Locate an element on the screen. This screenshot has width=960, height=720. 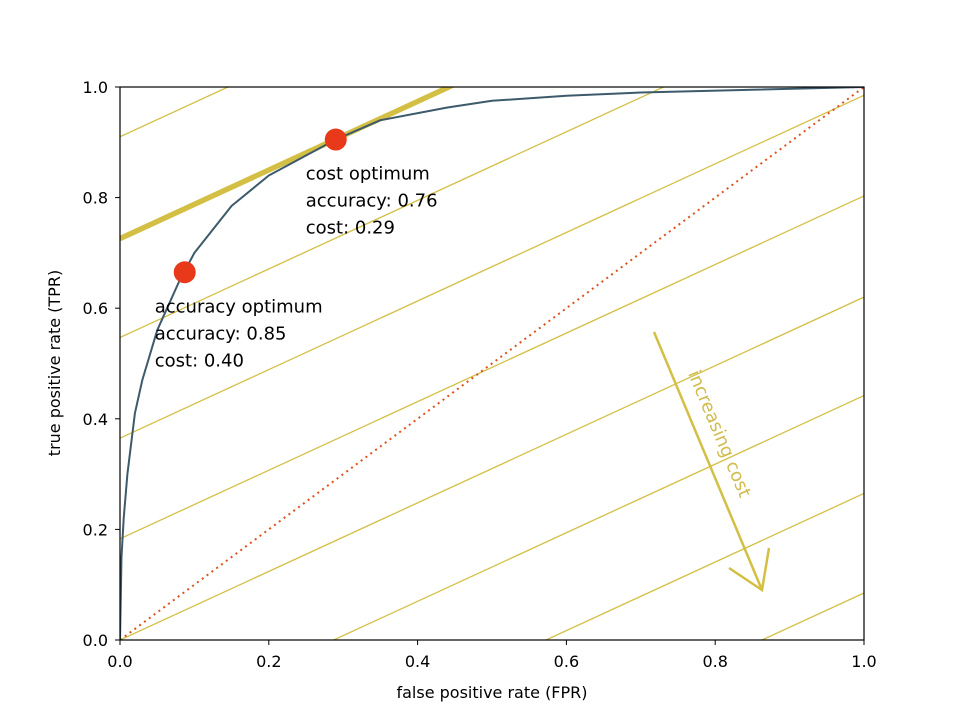
y-tick-label-3: 0.6 is located at coordinates (95, 308).